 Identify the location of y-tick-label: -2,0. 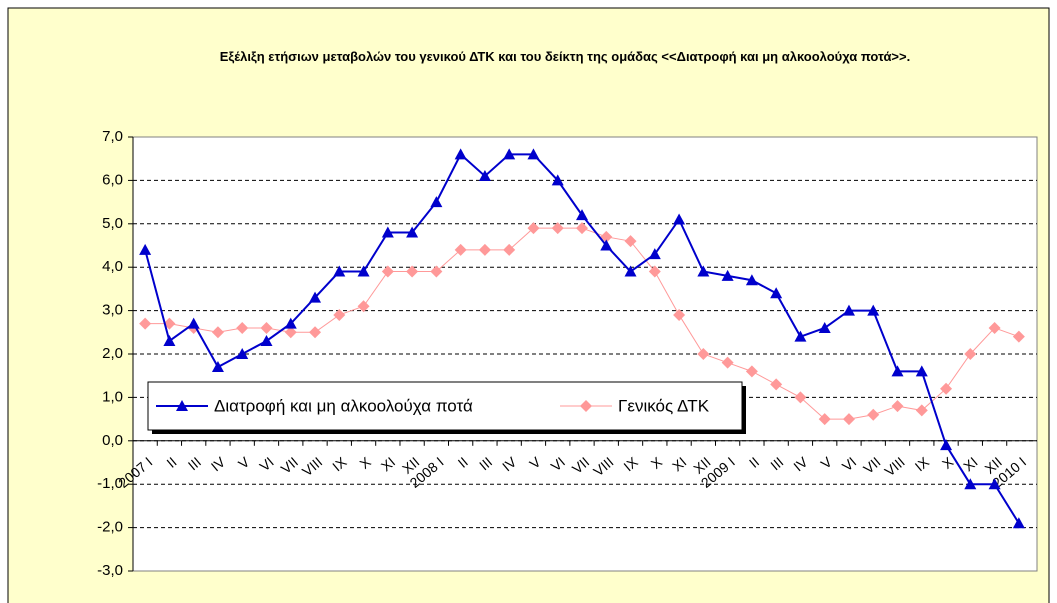
(110, 527).